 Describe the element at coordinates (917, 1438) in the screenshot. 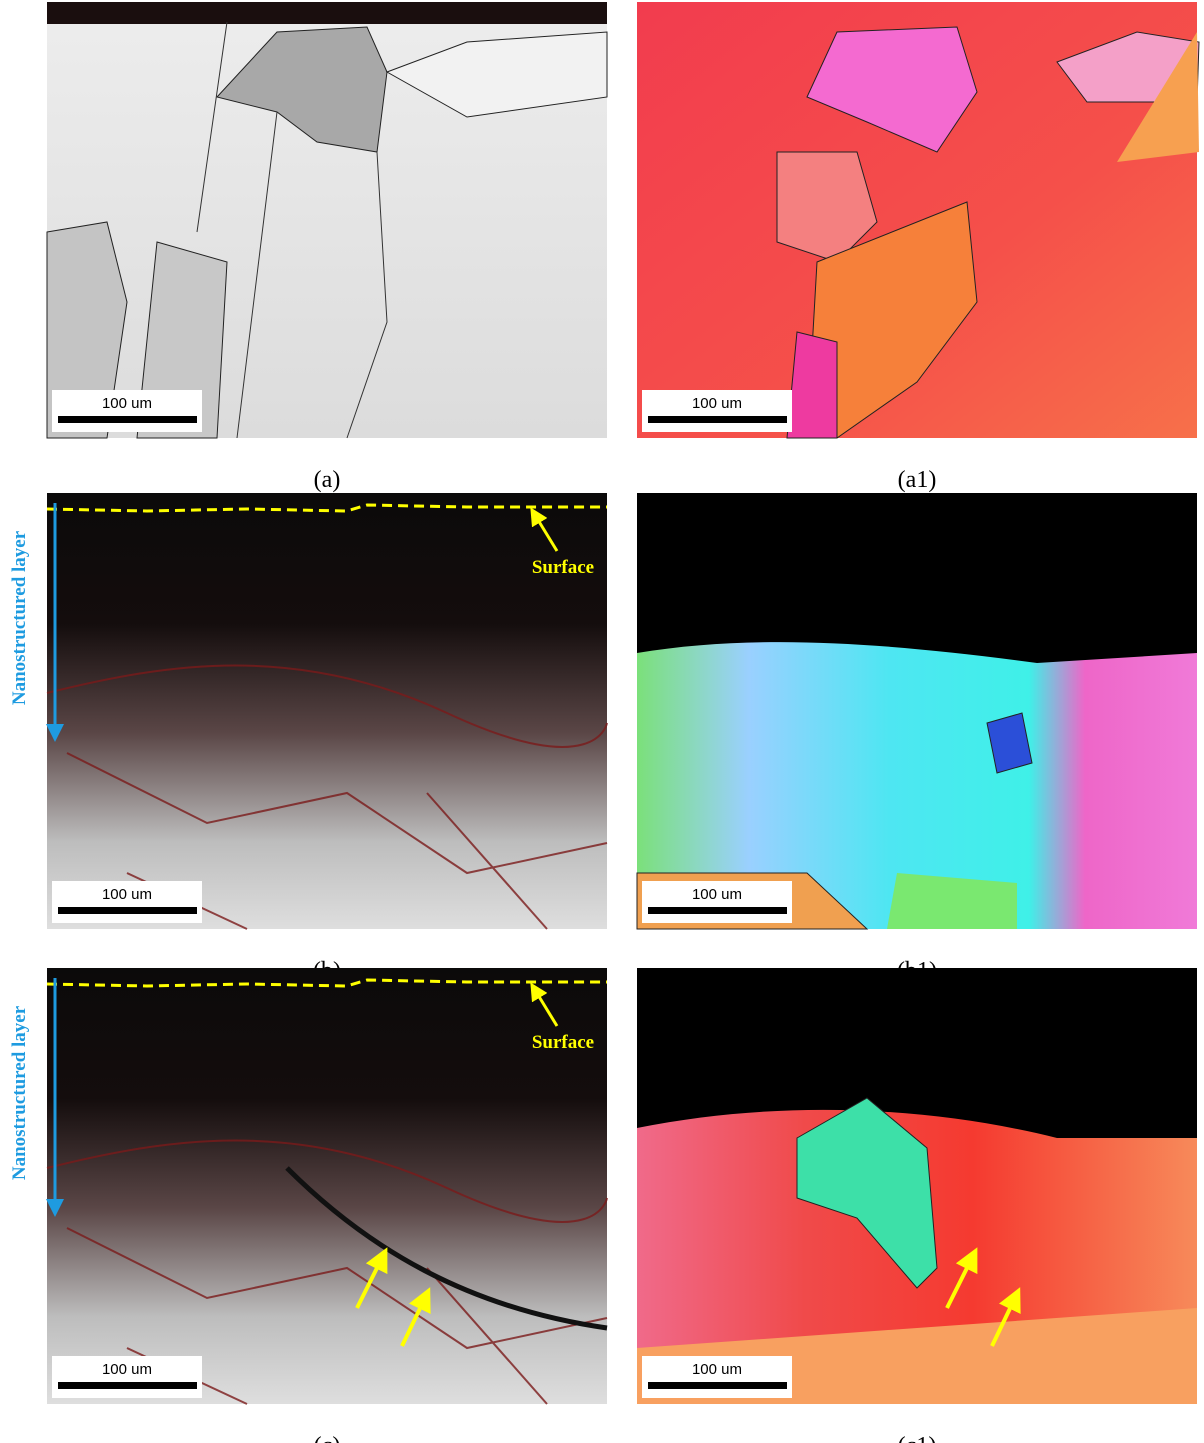

I see `panel-caption: (c1)` at that location.